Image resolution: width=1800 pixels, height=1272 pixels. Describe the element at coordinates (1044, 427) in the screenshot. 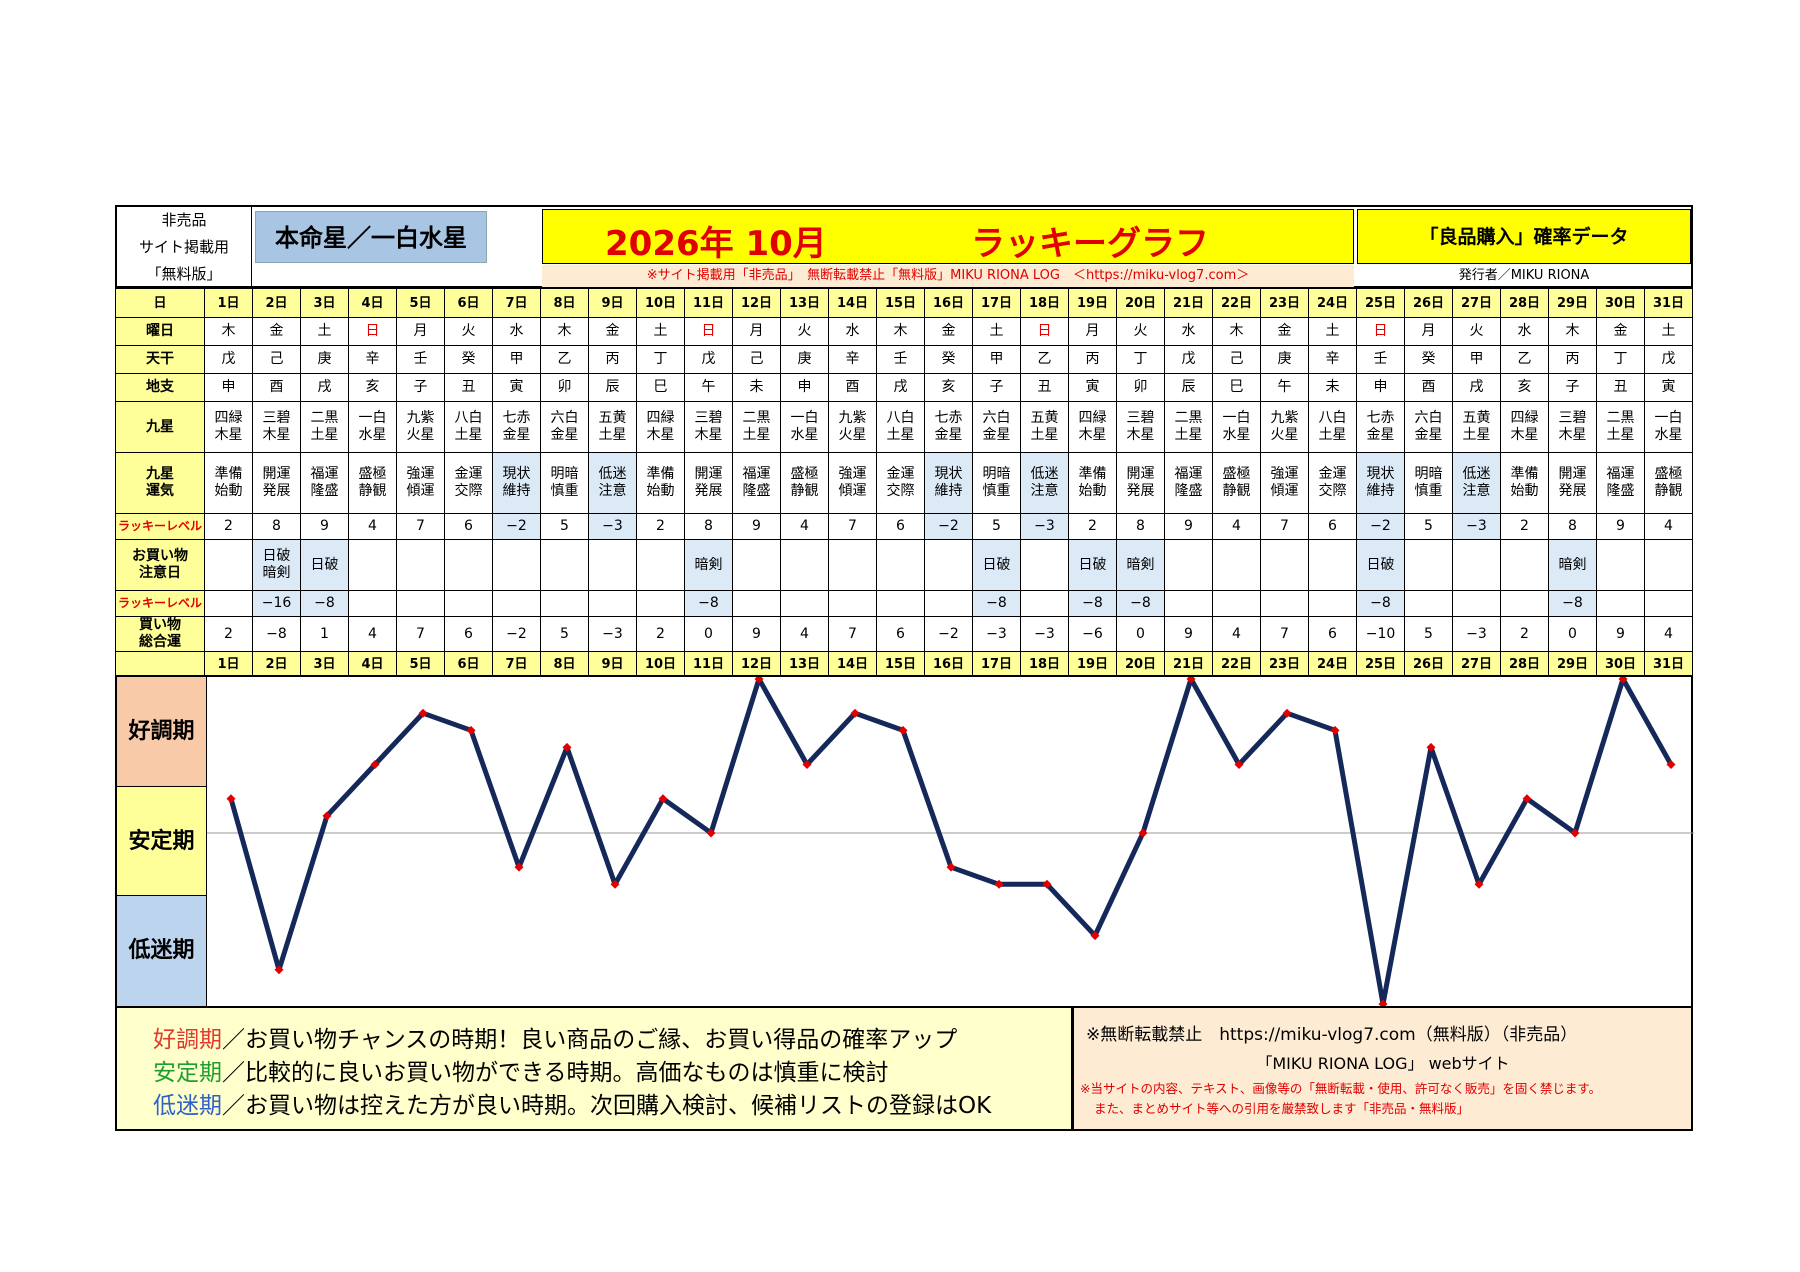

I see `row-kyusei-cell: 五黄 土星` at that location.